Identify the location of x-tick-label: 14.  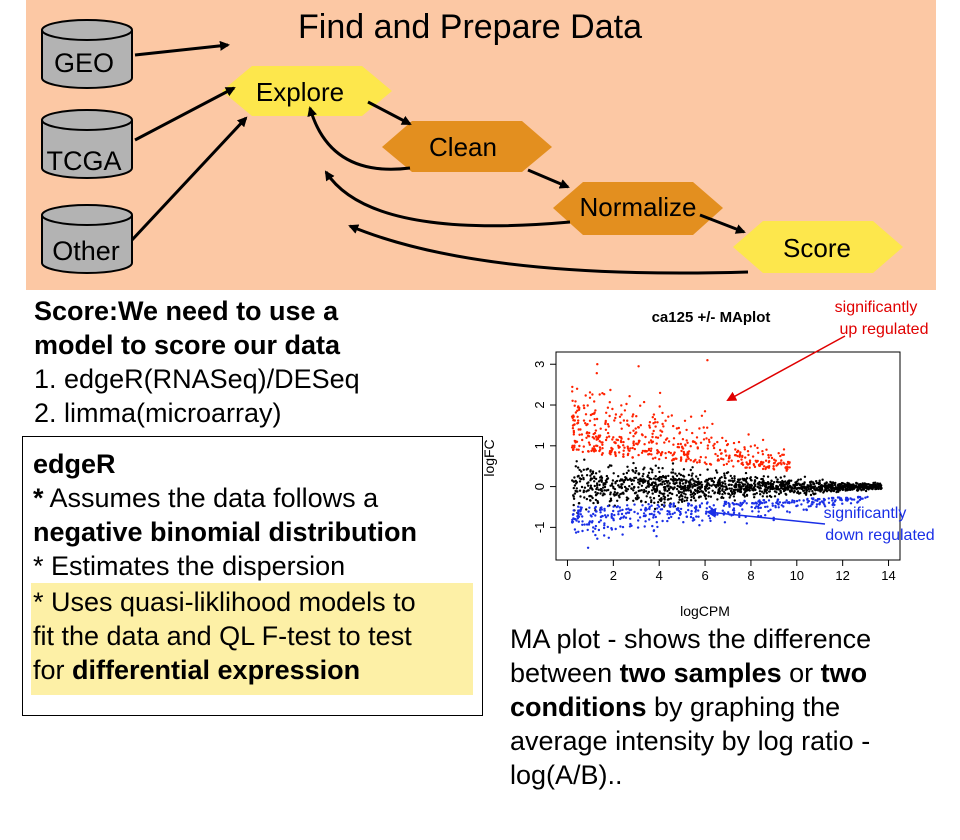
(888, 575).